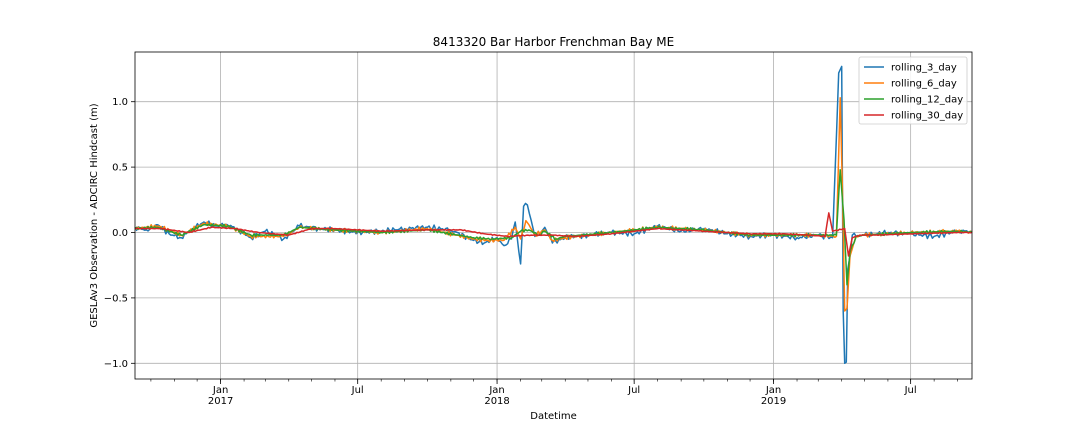 The image size is (1080, 432). What do you see at coordinates (924, 84) in the screenshot?
I see `legend-label: rolling_6_day` at bounding box center [924, 84].